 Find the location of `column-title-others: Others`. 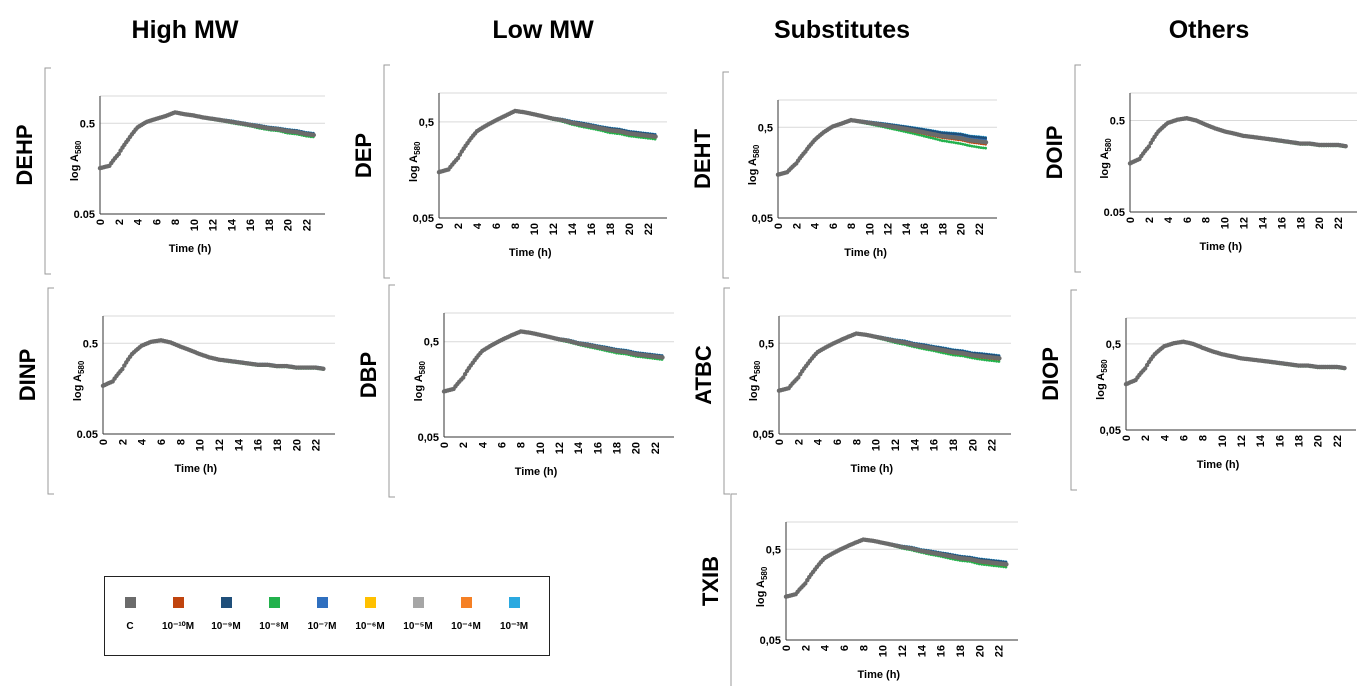

column-title-others: Others is located at coordinates (1209, 30).